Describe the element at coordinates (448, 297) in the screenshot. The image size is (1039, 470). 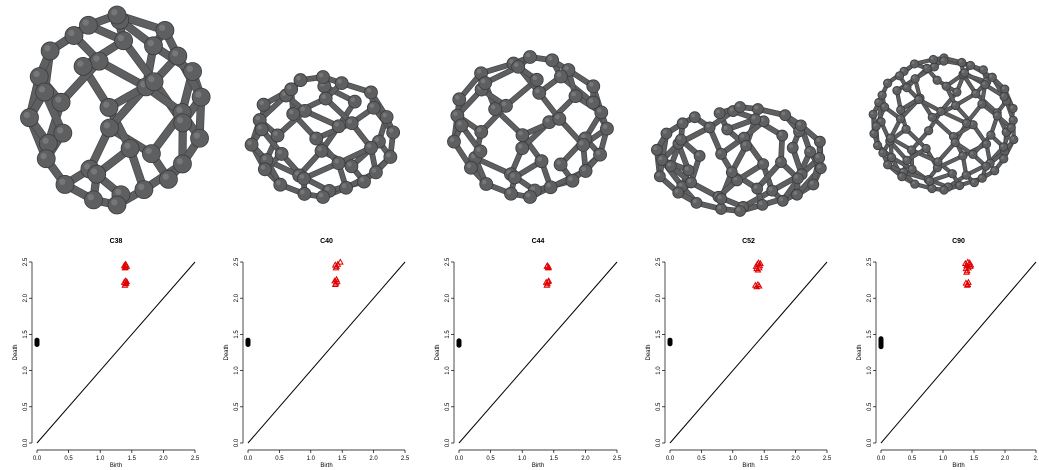
I see `y-tick-label: 2.0` at that location.